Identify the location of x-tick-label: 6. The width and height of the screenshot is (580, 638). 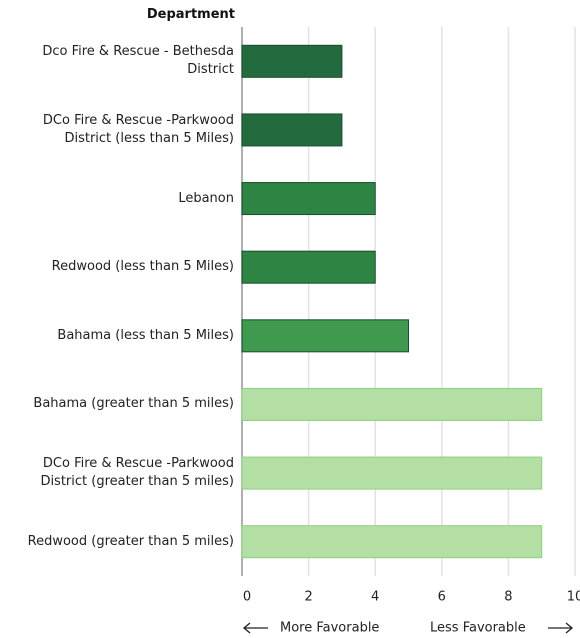
(442, 597).